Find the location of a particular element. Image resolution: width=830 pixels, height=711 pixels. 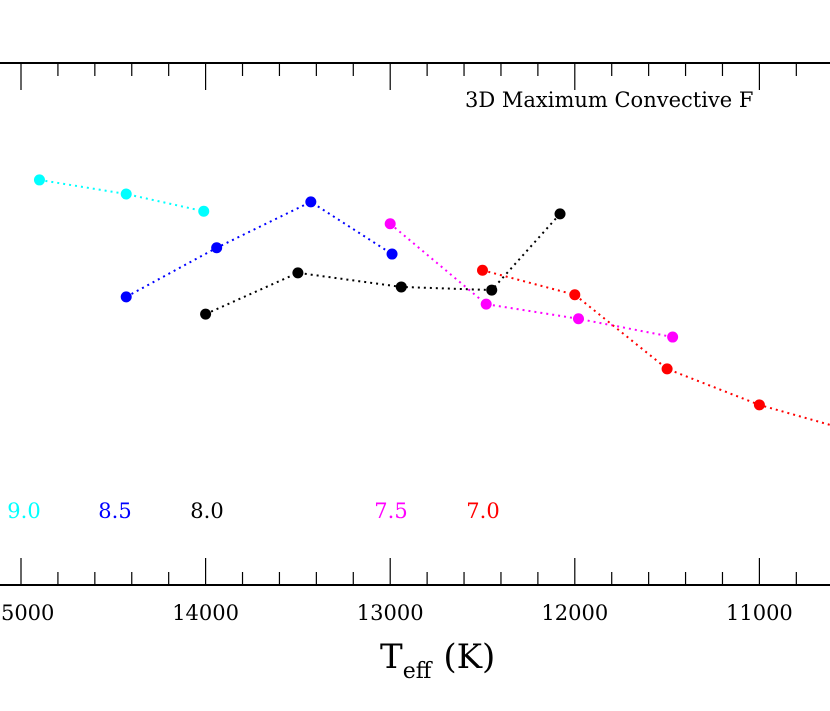

x-axis-label-sub: eff is located at coordinates (418, 671).